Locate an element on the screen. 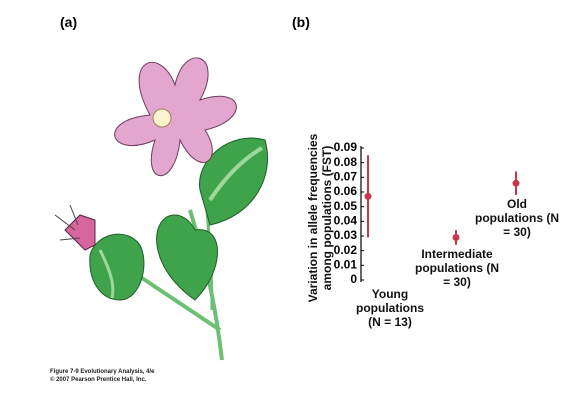 The height and width of the screenshot is (402, 571). panel-label: (b) is located at coordinates (301, 22).